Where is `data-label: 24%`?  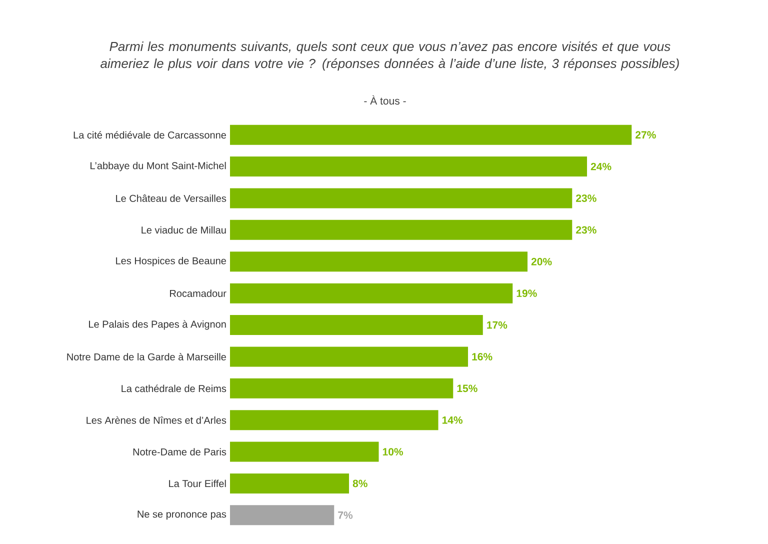 data-label: 24% is located at coordinates (601, 166).